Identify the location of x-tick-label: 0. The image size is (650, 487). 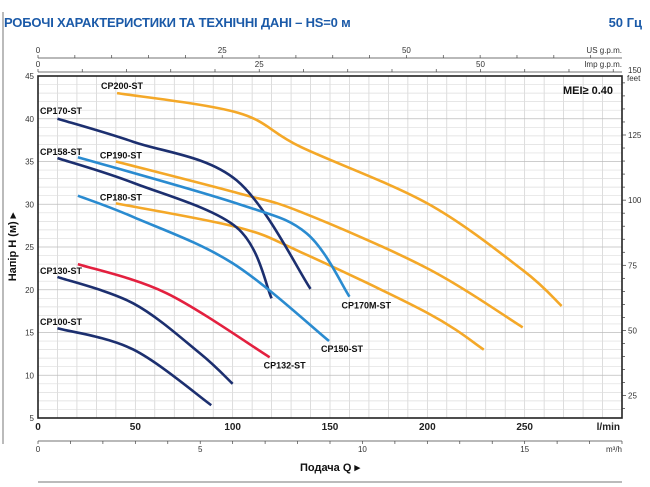
(38, 427).